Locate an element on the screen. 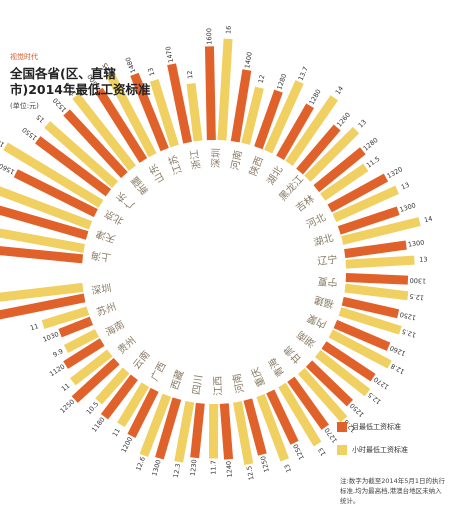  hourly-value-label: 13.7 is located at coordinates (303, 73).